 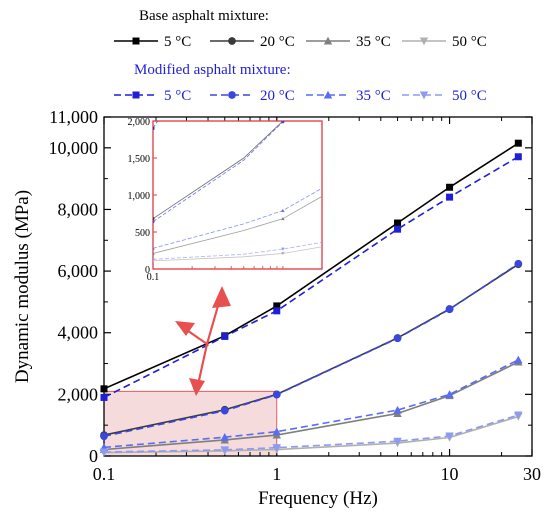 What do you see at coordinates (139, 159) in the screenshot?
I see `inset-y-tick-label: 1,500` at bounding box center [139, 159].